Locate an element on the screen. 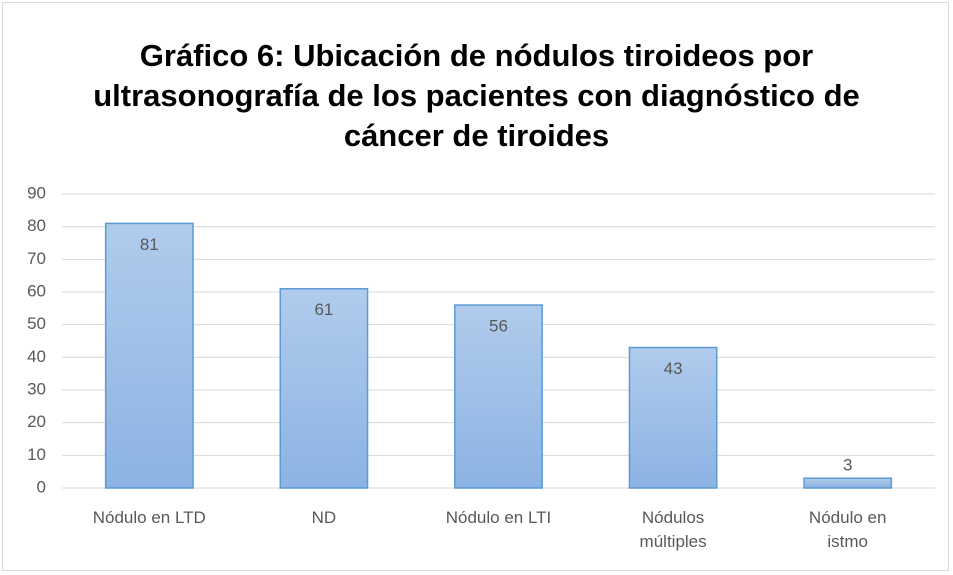 The image size is (953, 575). y-tick-label: 20 is located at coordinates (36, 421).